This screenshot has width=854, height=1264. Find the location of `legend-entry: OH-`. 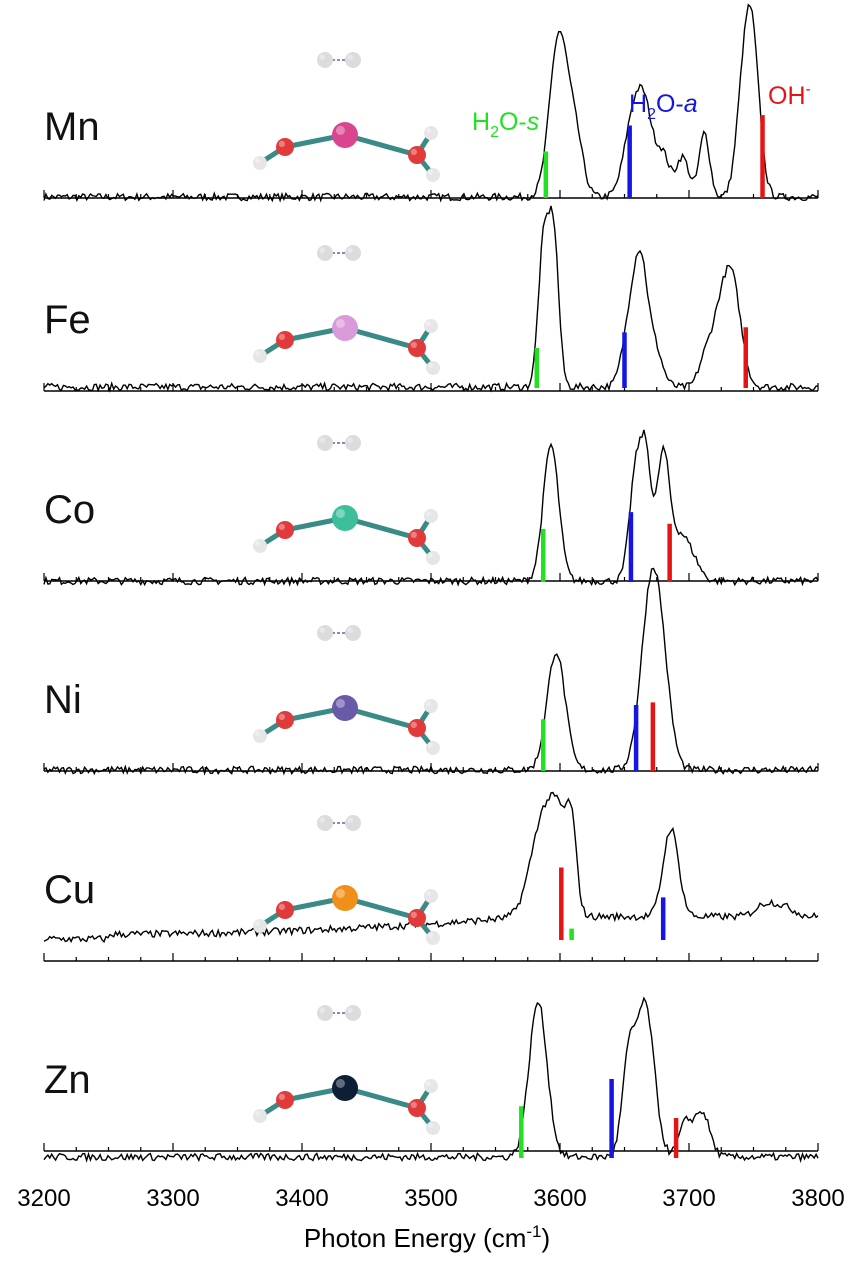

legend-entry: OH- is located at coordinates (789, 95).